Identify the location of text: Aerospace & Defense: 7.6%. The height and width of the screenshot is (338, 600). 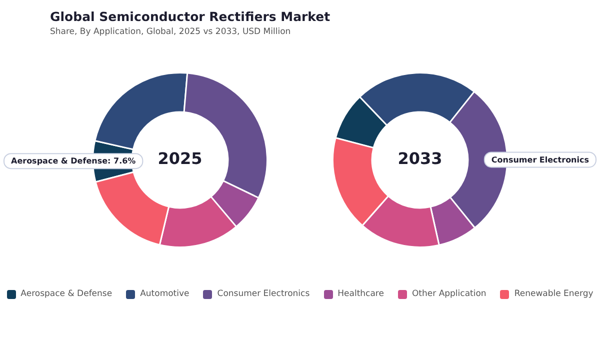
(73, 161).